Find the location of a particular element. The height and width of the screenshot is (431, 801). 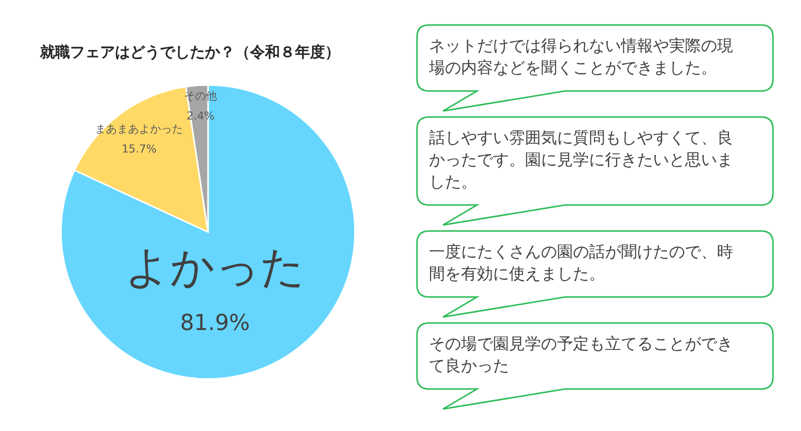

data-label: 15.7% is located at coordinates (139, 149).